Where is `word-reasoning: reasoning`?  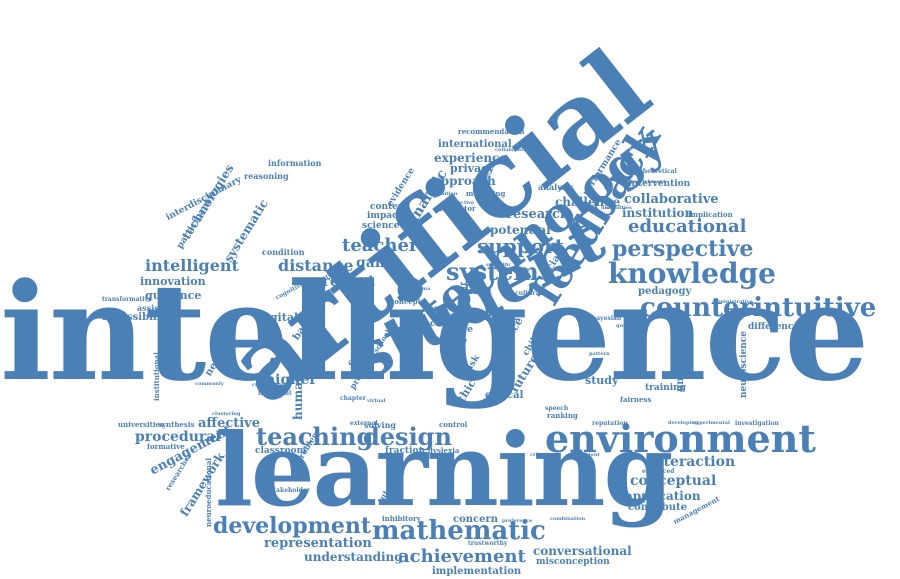
word-reasoning: reasoning is located at coordinates (266, 176).